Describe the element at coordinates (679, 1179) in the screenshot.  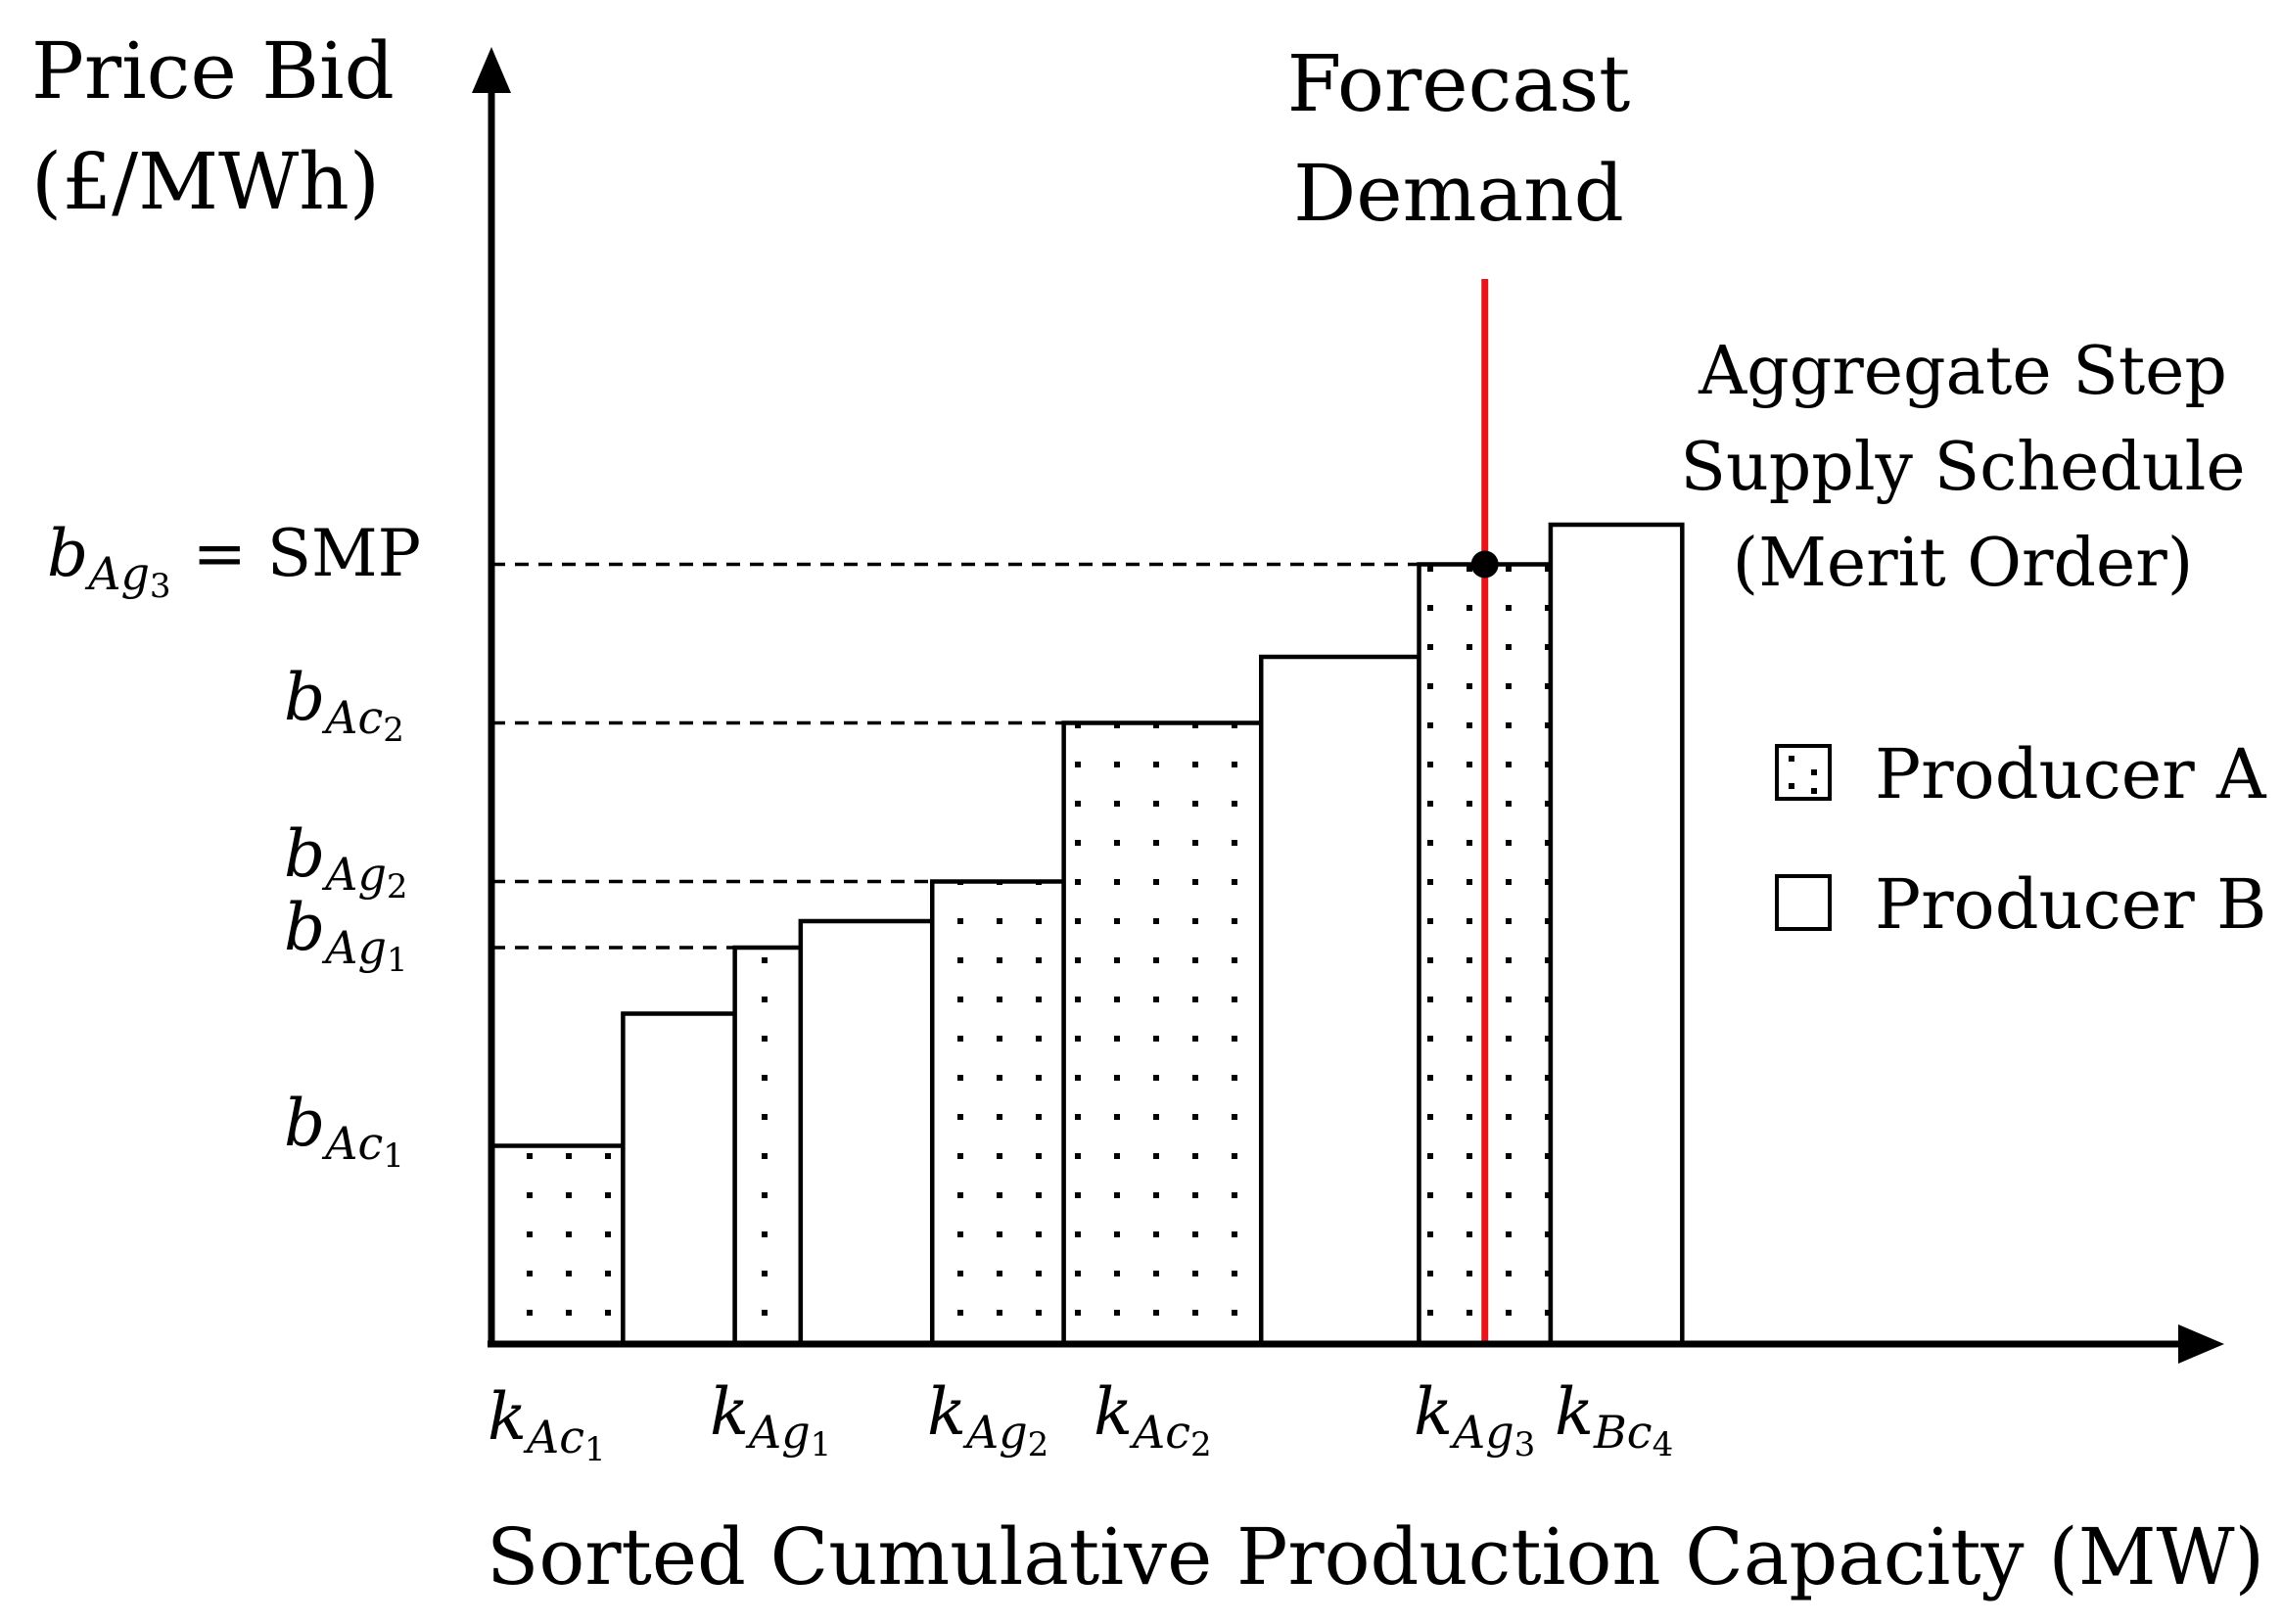
I see `supply-step-bar-2-producer-b` at that location.